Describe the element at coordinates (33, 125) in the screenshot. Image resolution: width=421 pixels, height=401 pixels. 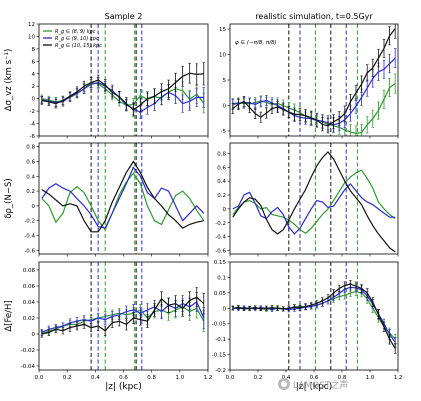
I see `y-tick-label: -4` at that location.